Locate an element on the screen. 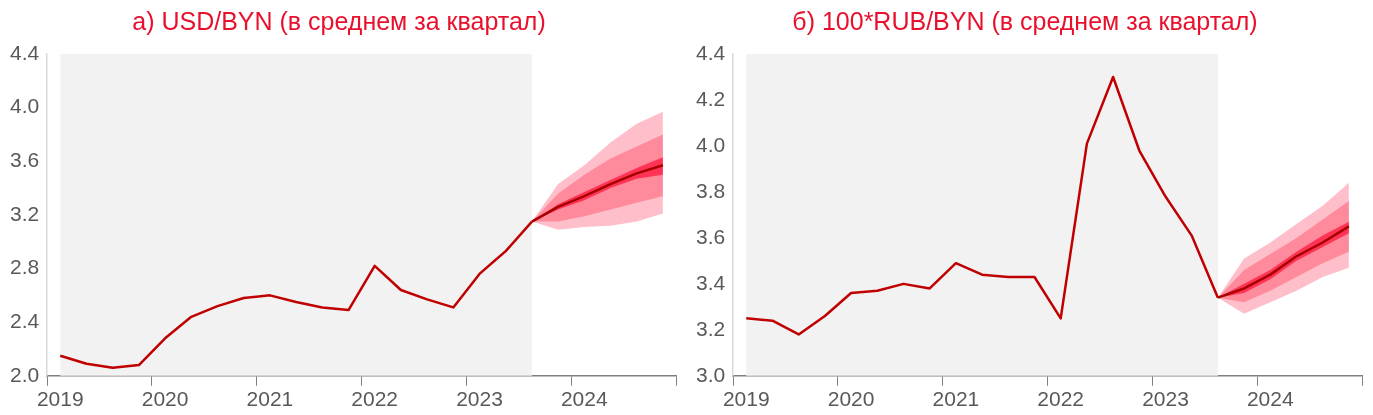  y-tick-label: 3.4 is located at coordinates (710, 282).